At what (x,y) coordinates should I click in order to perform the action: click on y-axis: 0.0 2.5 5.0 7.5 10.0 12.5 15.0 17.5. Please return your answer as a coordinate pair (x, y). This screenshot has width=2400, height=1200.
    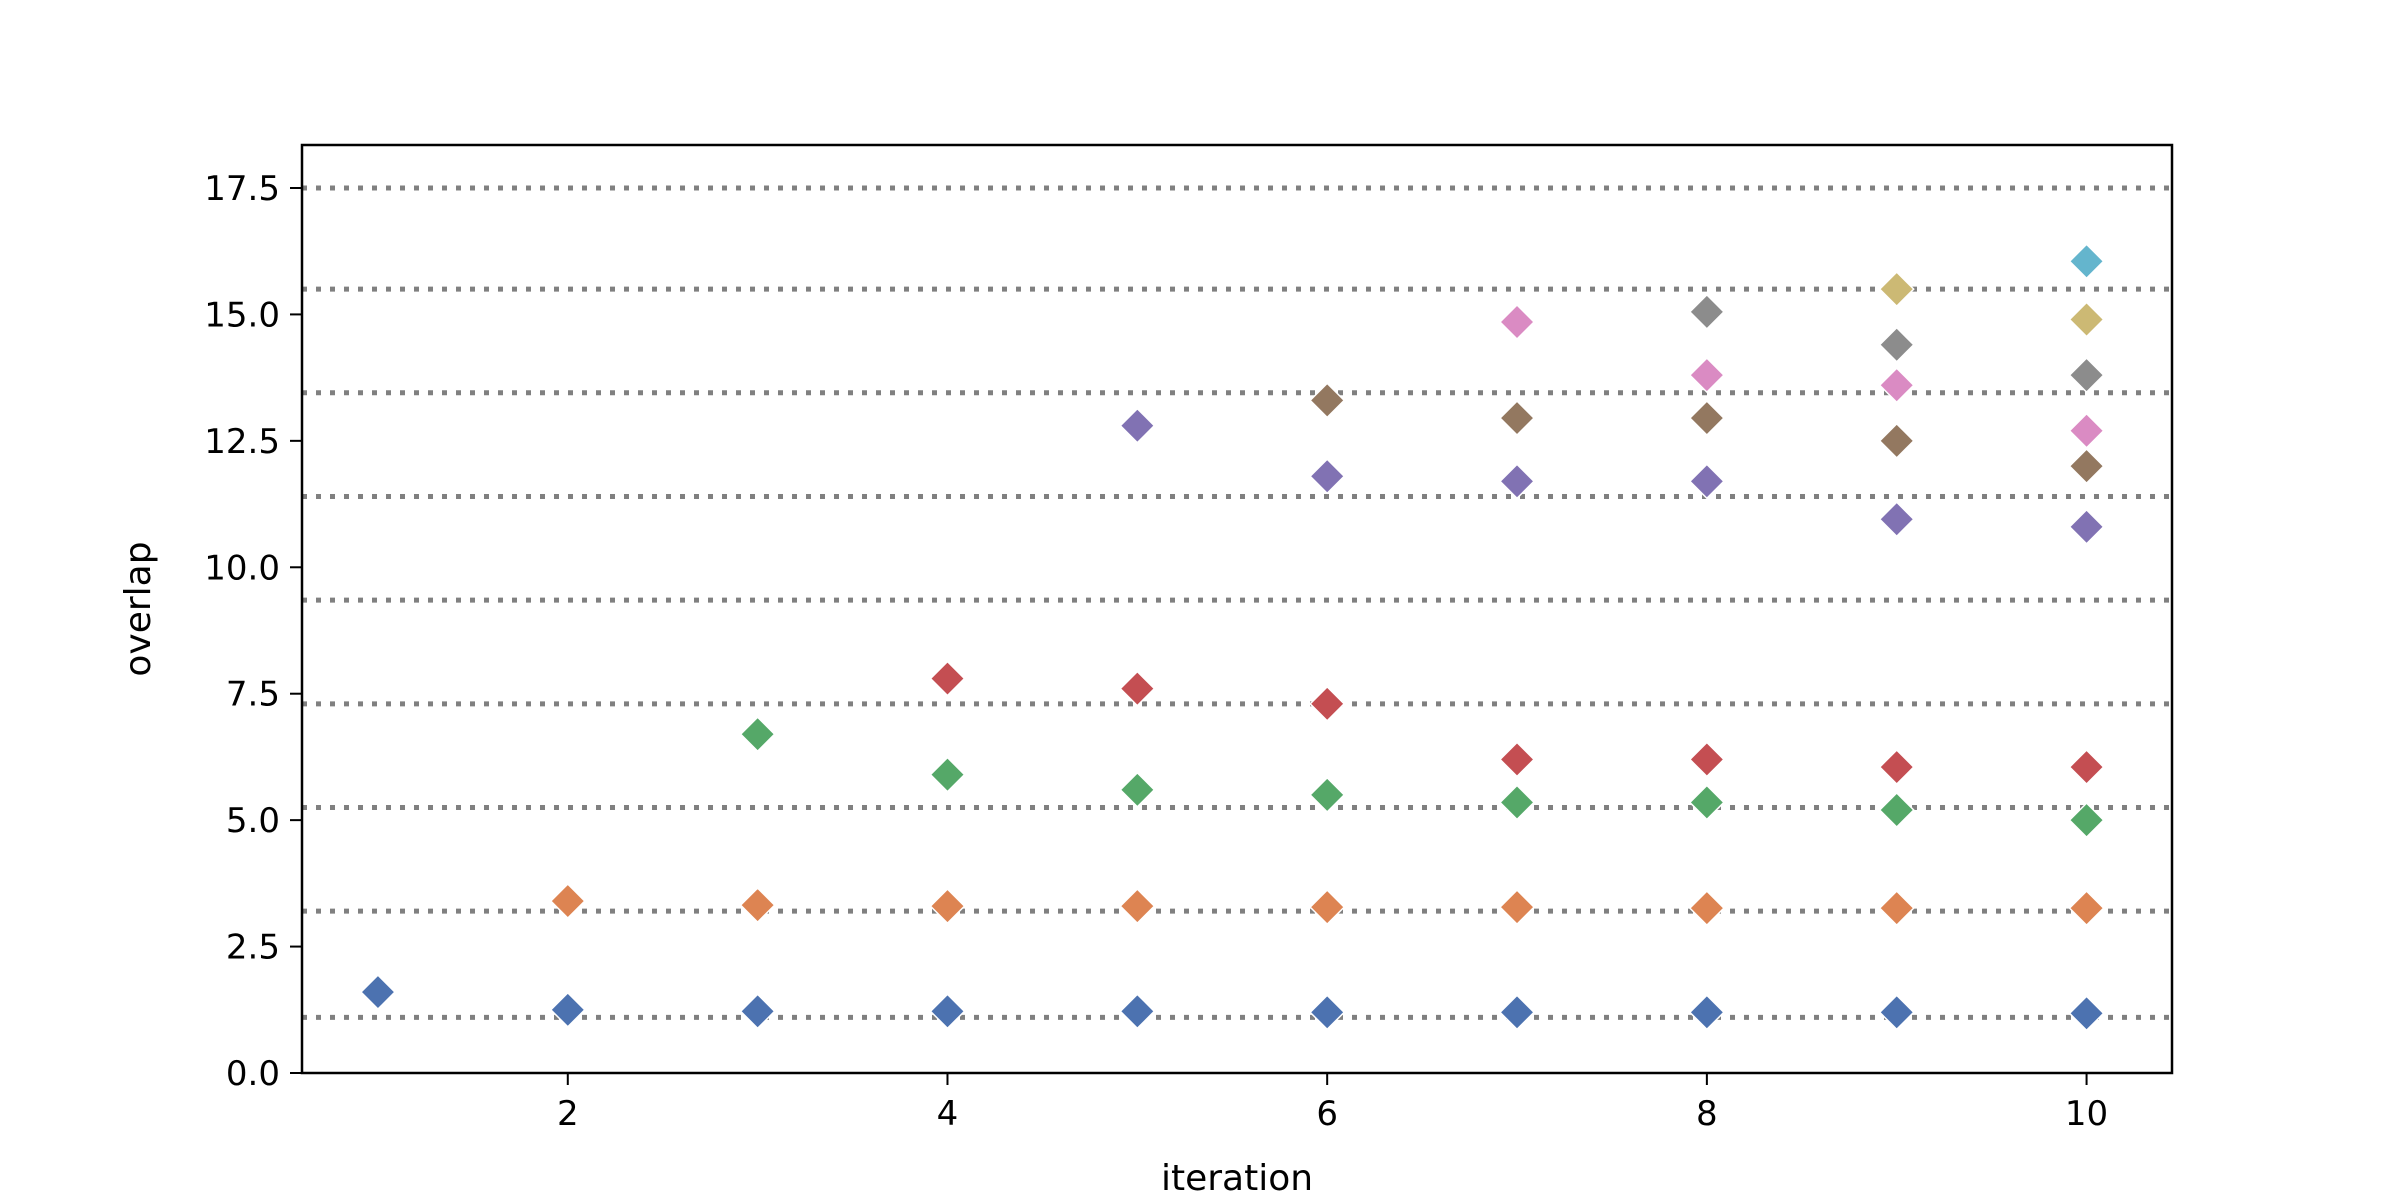
    Looking at the image, I should click on (253, 631).